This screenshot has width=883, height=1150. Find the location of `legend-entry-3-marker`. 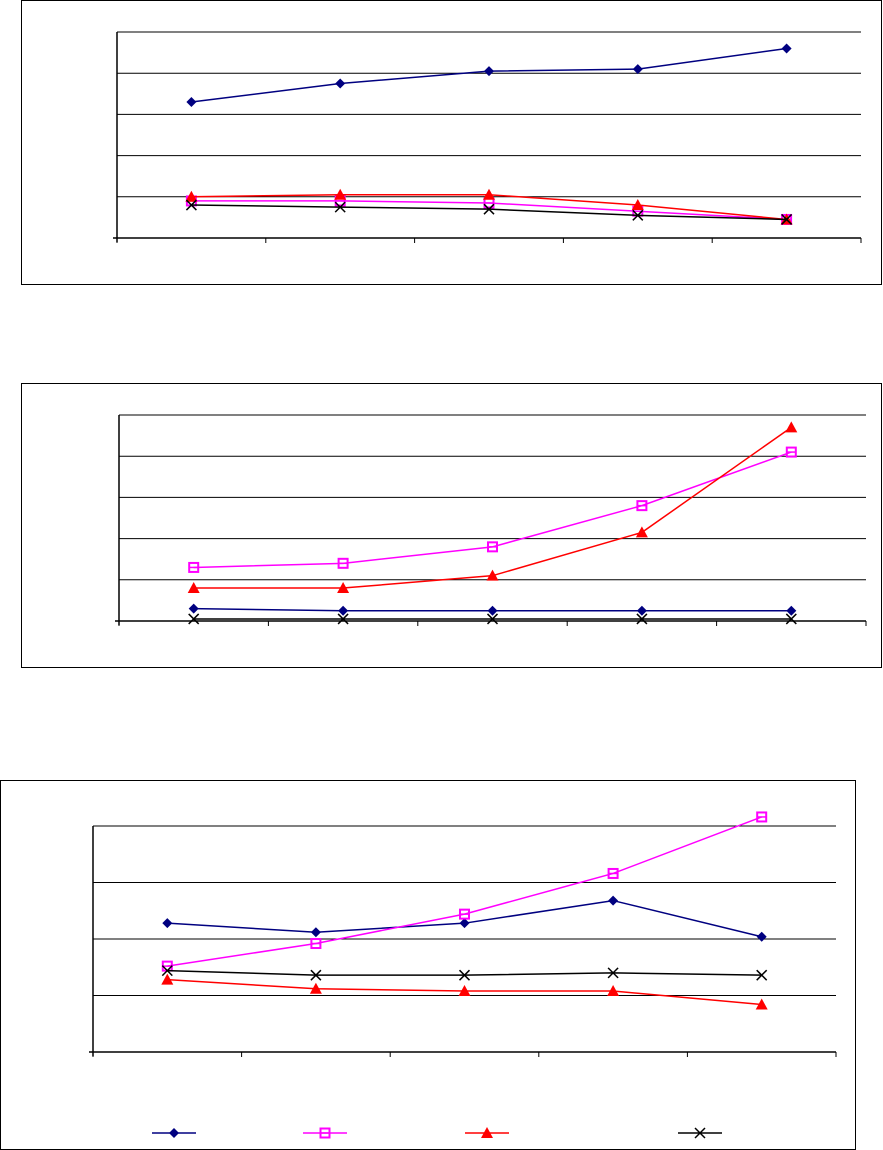

legend-entry-3-marker is located at coordinates (487, 1132).